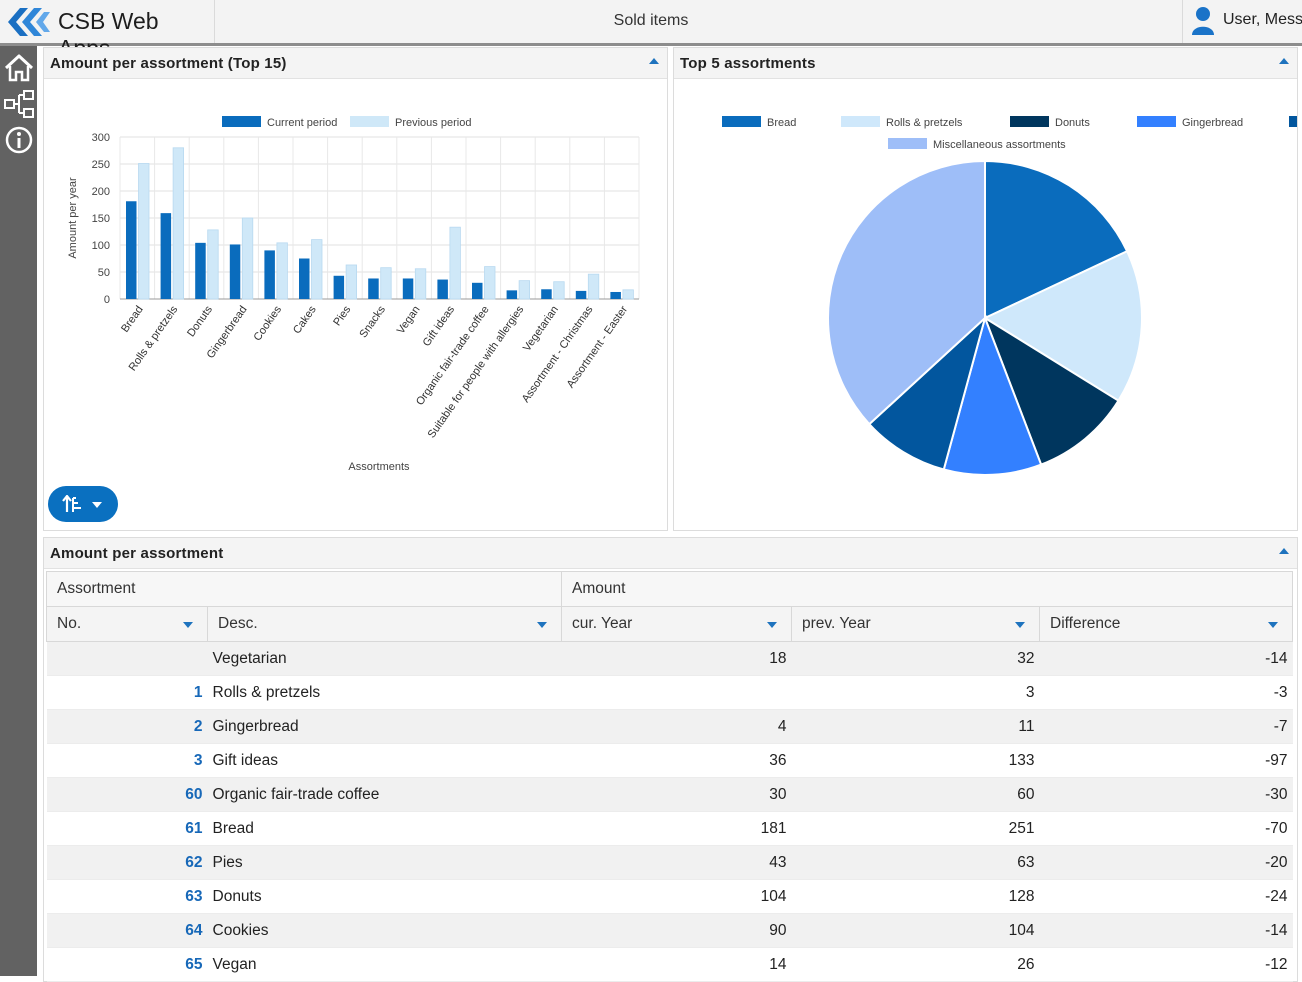 The height and width of the screenshot is (982, 1302). Describe the element at coordinates (676, 896) in the screenshot. I see `cell-cur-year: 104` at that location.